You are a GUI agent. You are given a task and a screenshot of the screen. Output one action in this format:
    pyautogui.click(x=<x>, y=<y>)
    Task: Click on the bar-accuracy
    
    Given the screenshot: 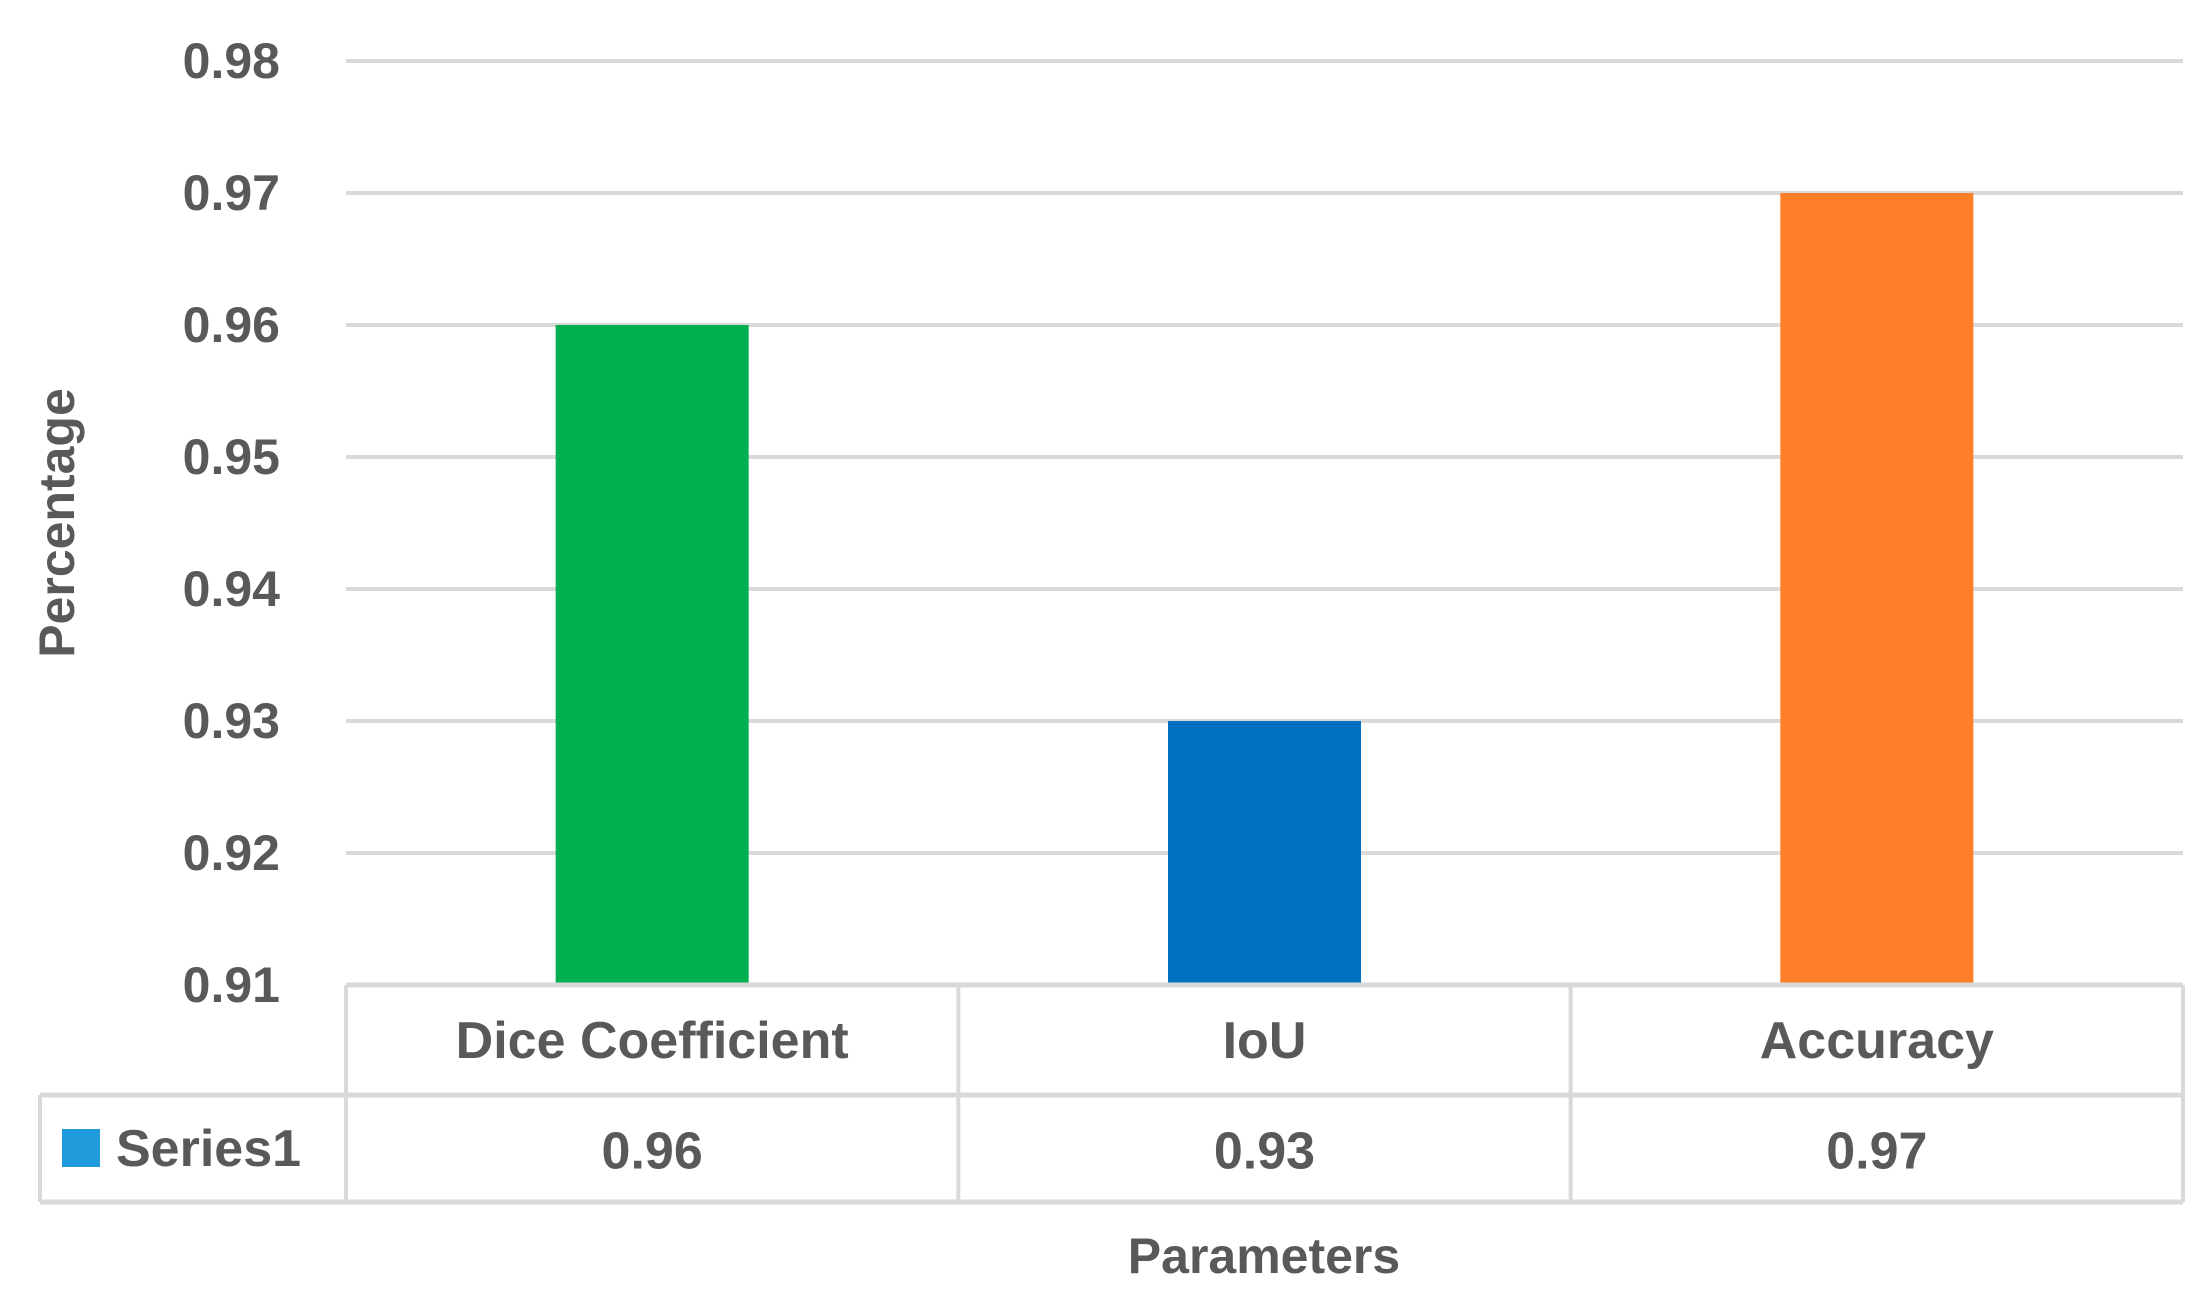 What is the action you would take?
    pyautogui.click(x=1877, y=589)
    